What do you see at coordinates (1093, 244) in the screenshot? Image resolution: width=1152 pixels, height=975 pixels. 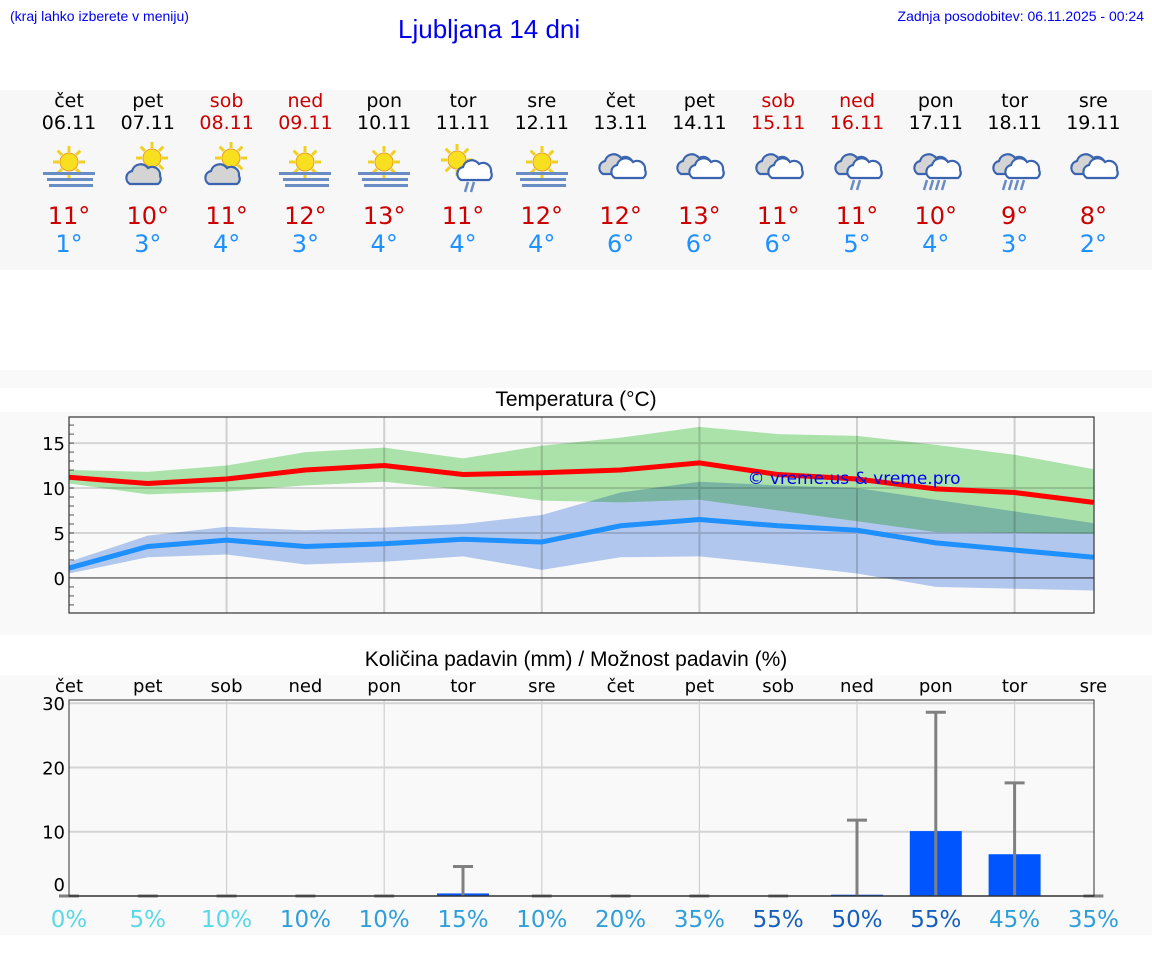 I see `min-temp: 2°` at bounding box center [1093, 244].